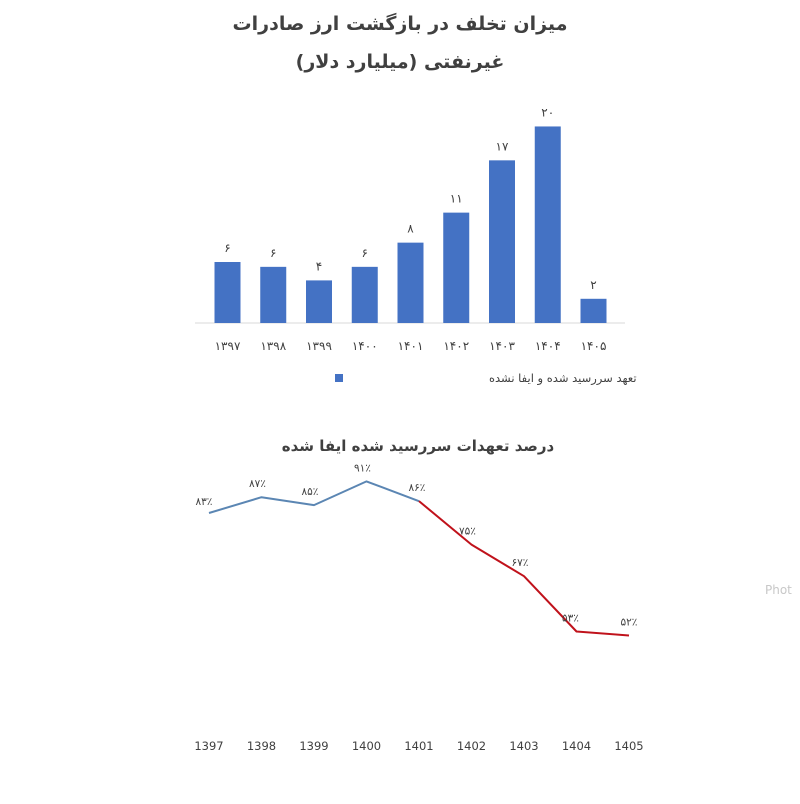 The image size is (800, 804). What do you see at coordinates (502, 146) in the screenshot?
I see `bar-value-label-6: ۱۷` at bounding box center [502, 146].